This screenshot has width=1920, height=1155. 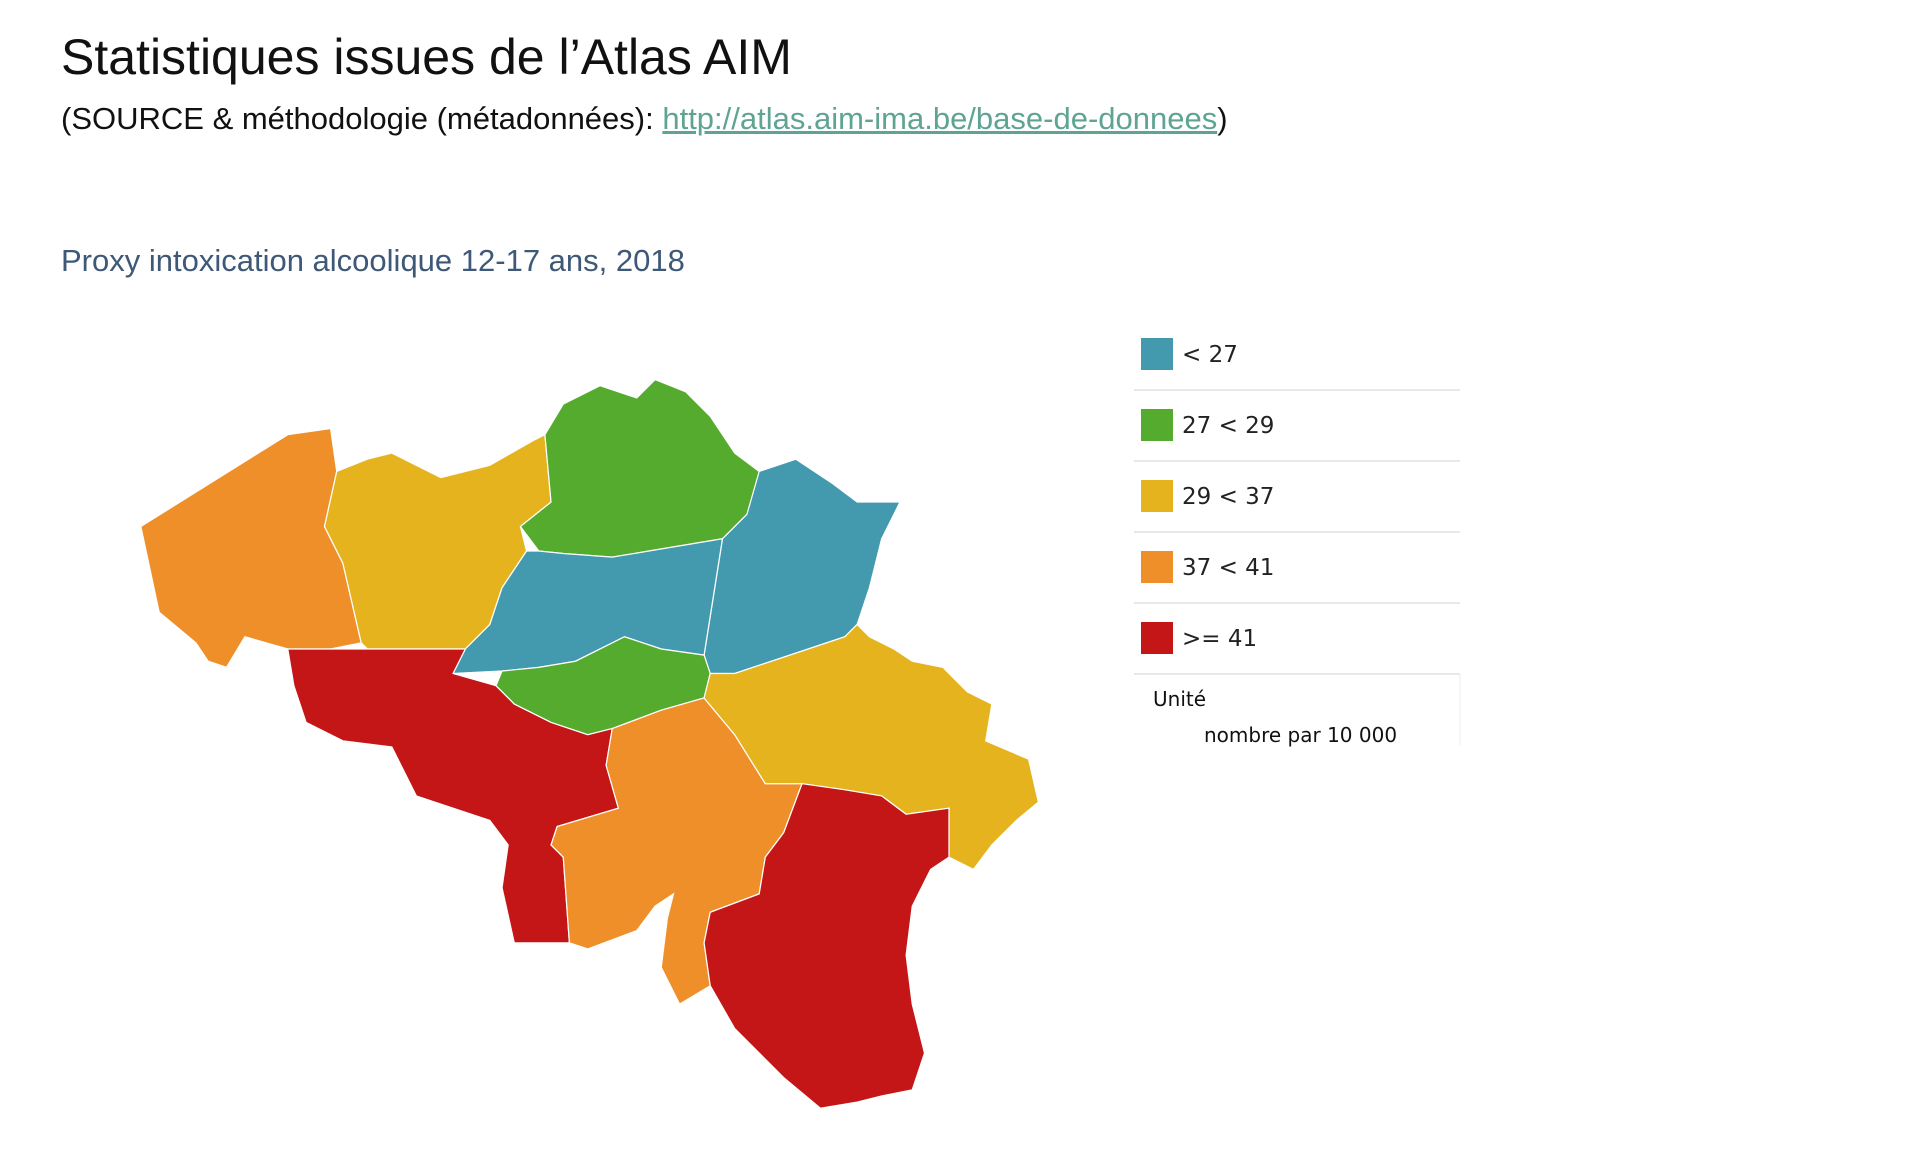 I want to click on unit-label: Unité, so click(x=1180, y=699).